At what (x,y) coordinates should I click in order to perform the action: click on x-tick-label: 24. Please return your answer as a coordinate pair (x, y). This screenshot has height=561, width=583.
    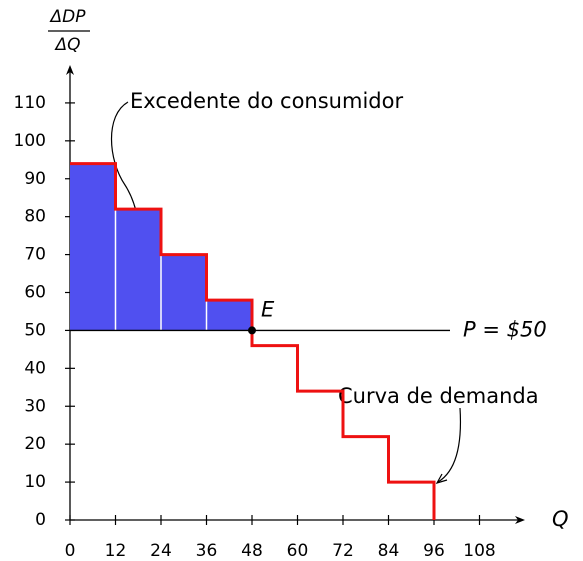
    Looking at the image, I should click on (161, 551).